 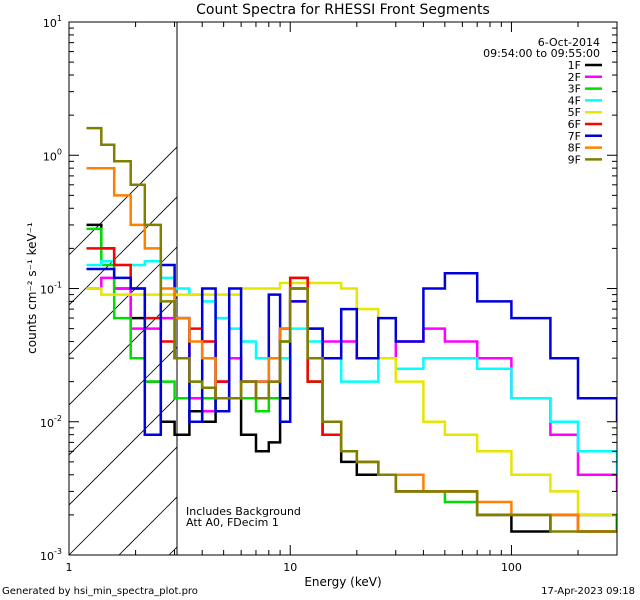 What do you see at coordinates (232, 522) in the screenshot?
I see `annotation-attenuator: Att A0, FDecim 1` at bounding box center [232, 522].